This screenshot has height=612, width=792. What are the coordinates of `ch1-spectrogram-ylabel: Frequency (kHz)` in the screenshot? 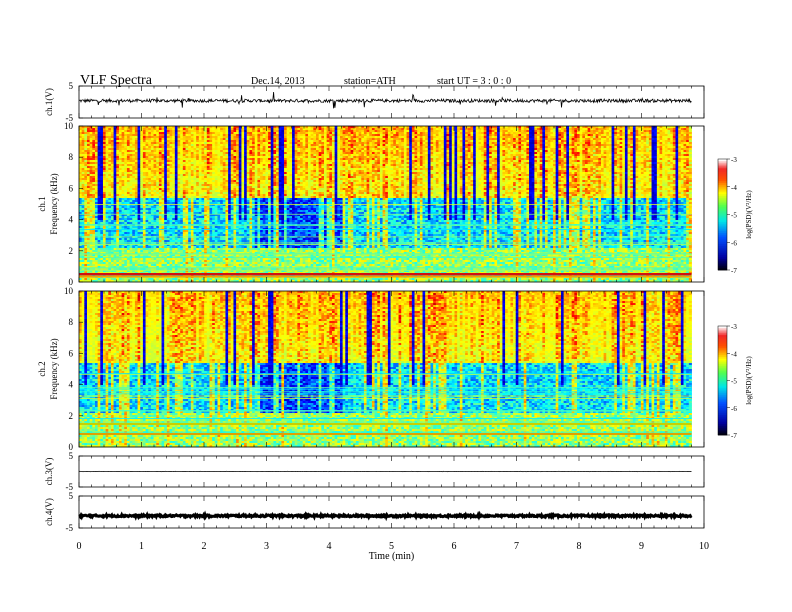 It's located at (54, 203).